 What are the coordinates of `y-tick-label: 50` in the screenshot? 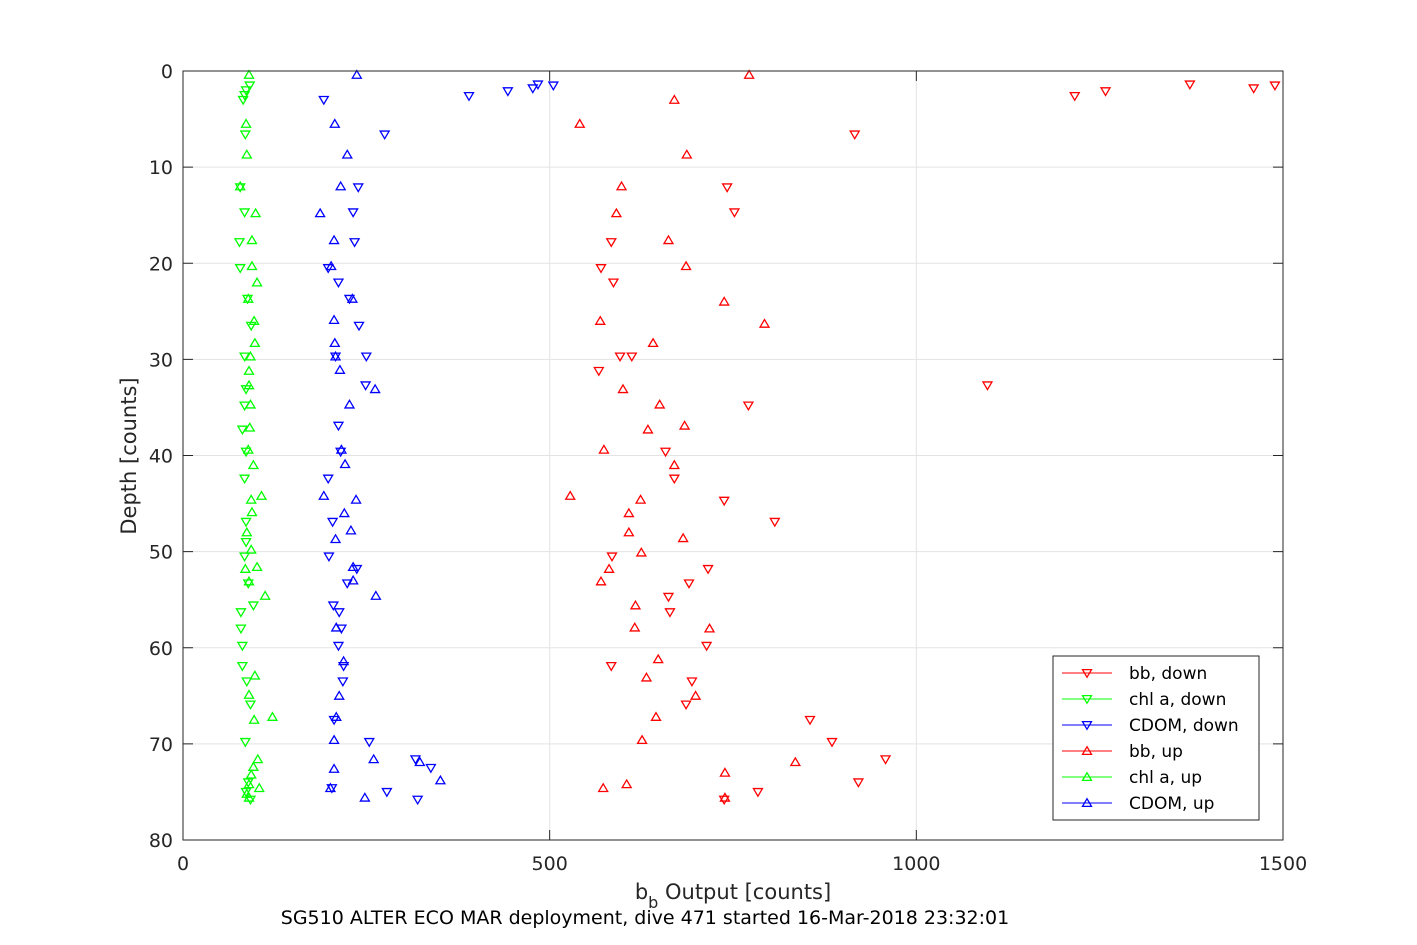 It's located at (161, 553).